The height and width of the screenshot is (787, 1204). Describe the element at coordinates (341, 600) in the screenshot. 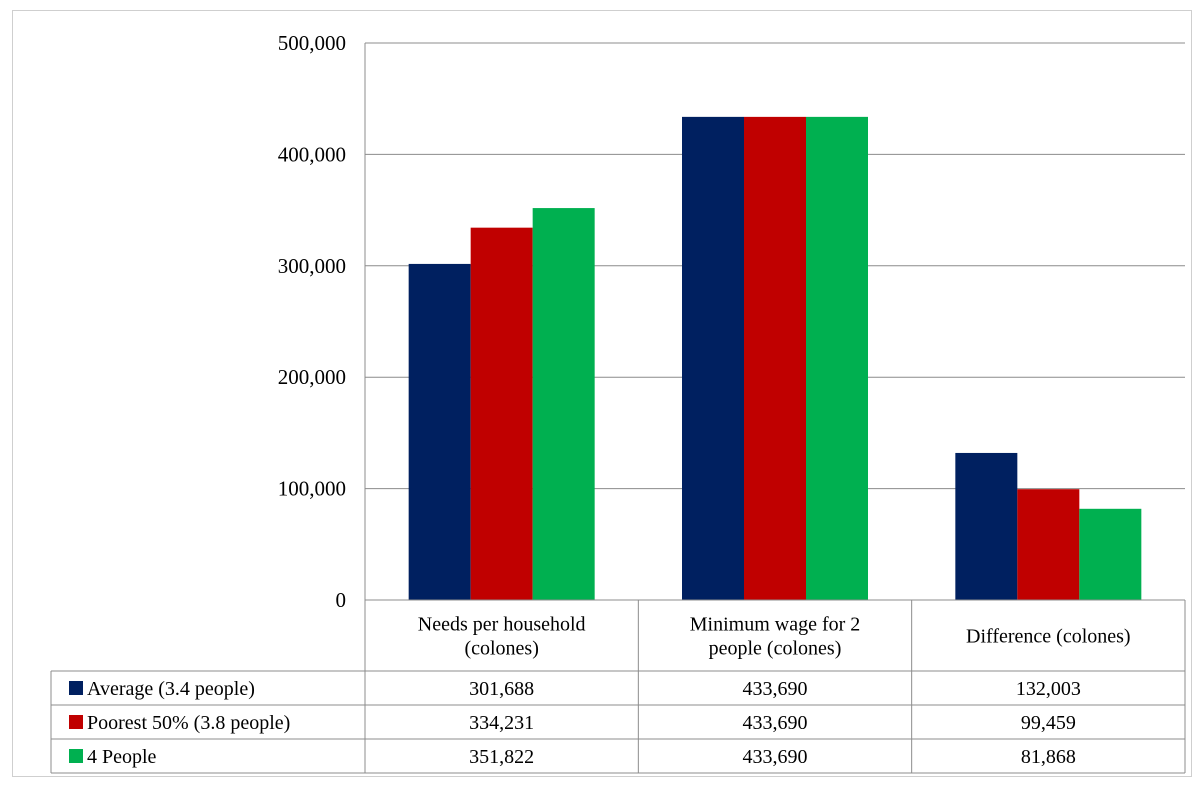

I see `y-tick-label: 0` at that location.